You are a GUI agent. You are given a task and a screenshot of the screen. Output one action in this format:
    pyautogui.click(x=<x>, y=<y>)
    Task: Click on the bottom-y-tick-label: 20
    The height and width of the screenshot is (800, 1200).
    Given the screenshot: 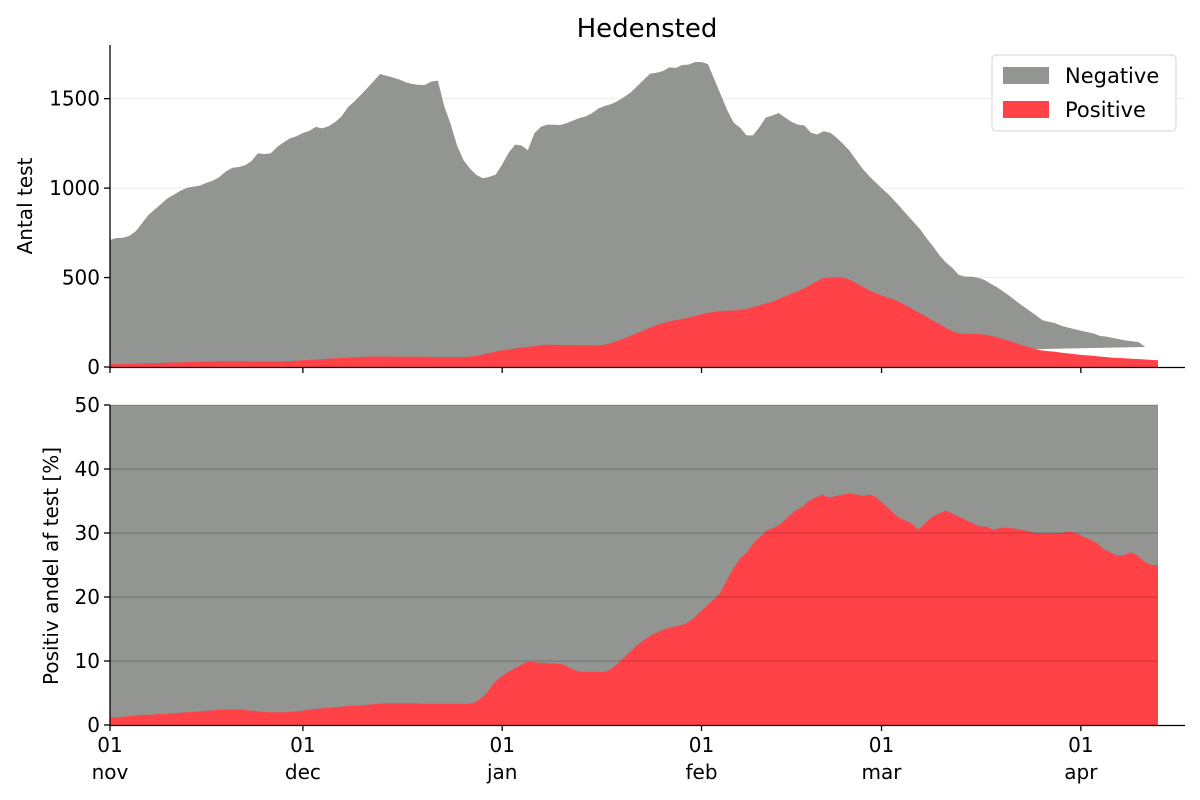 What is the action you would take?
    pyautogui.click(x=87, y=597)
    